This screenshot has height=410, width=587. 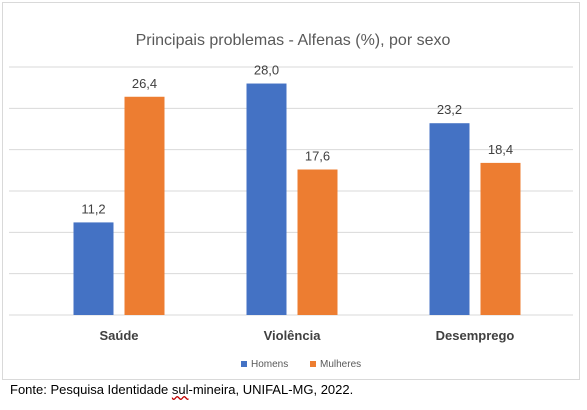 What do you see at coordinates (144, 83) in the screenshot?
I see `data-label: 26,4` at bounding box center [144, 83].